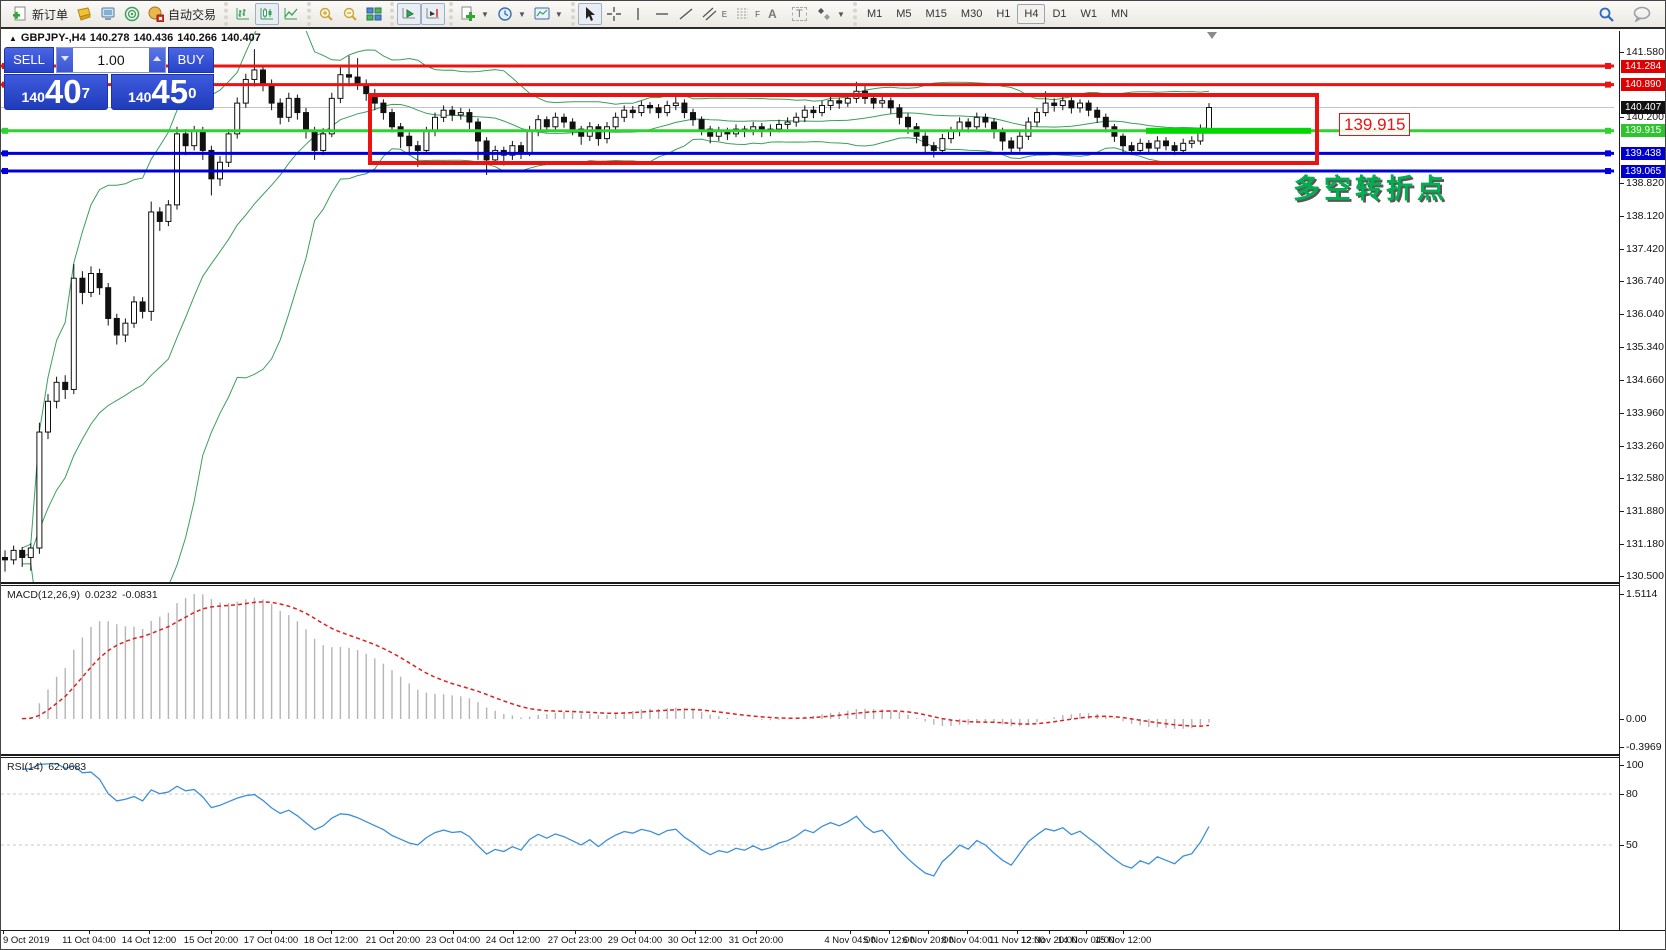  Describe the element at coordinates (192, 93) in the screenshot. I see `buy-price-point: 0` at that location.